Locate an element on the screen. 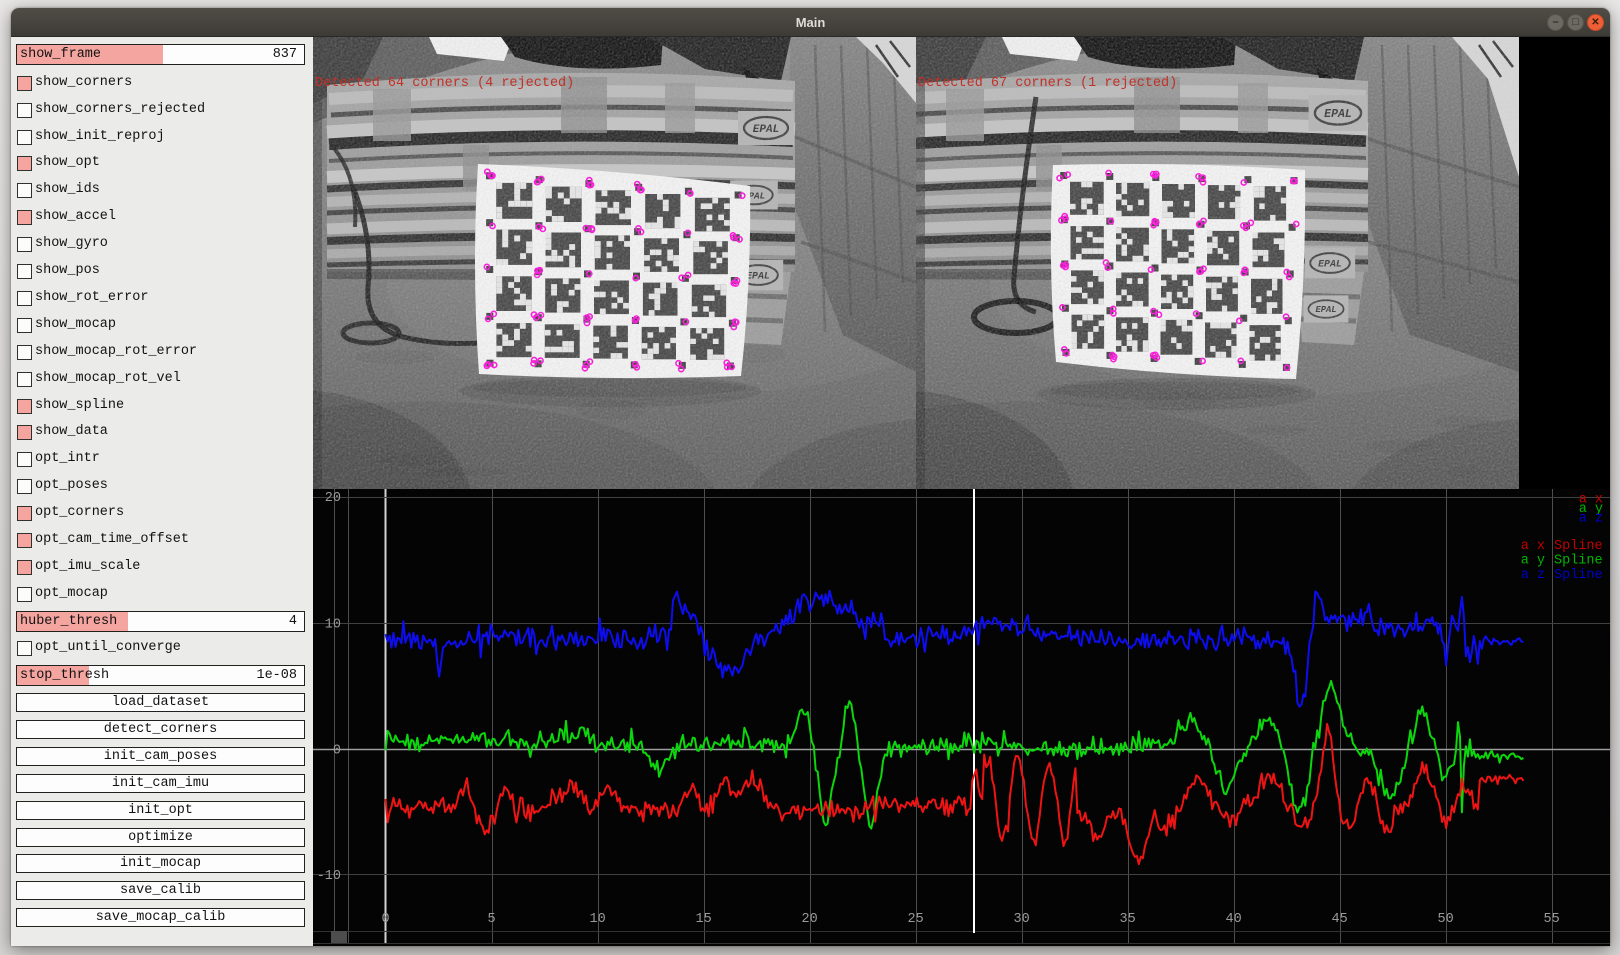 Image resolution: width=1620 pixels, height=955 pixels. svg-text: -10 is located at coordinates (329, 876).